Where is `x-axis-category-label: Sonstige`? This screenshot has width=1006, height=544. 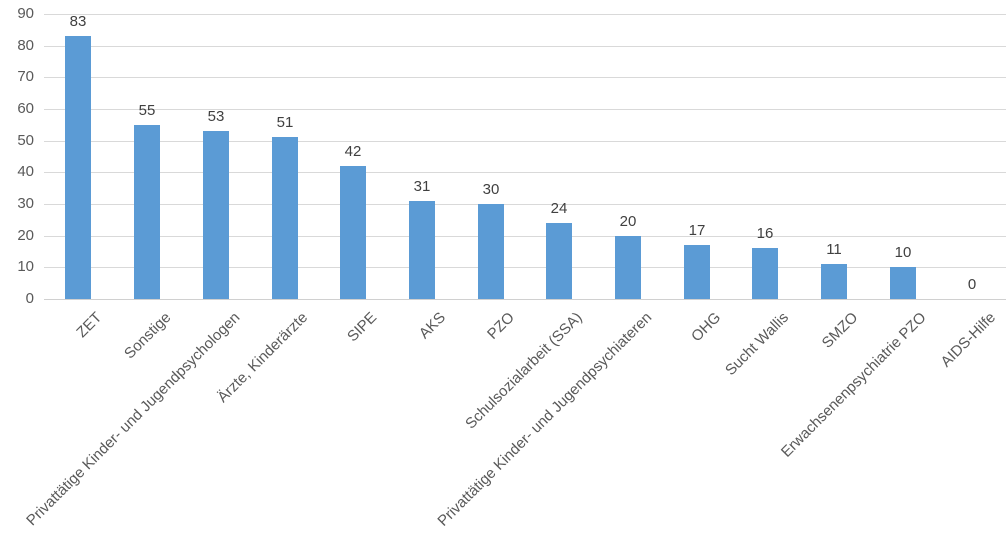
x-axis-category-label: Sonstige is located at coordinates (147, 336).